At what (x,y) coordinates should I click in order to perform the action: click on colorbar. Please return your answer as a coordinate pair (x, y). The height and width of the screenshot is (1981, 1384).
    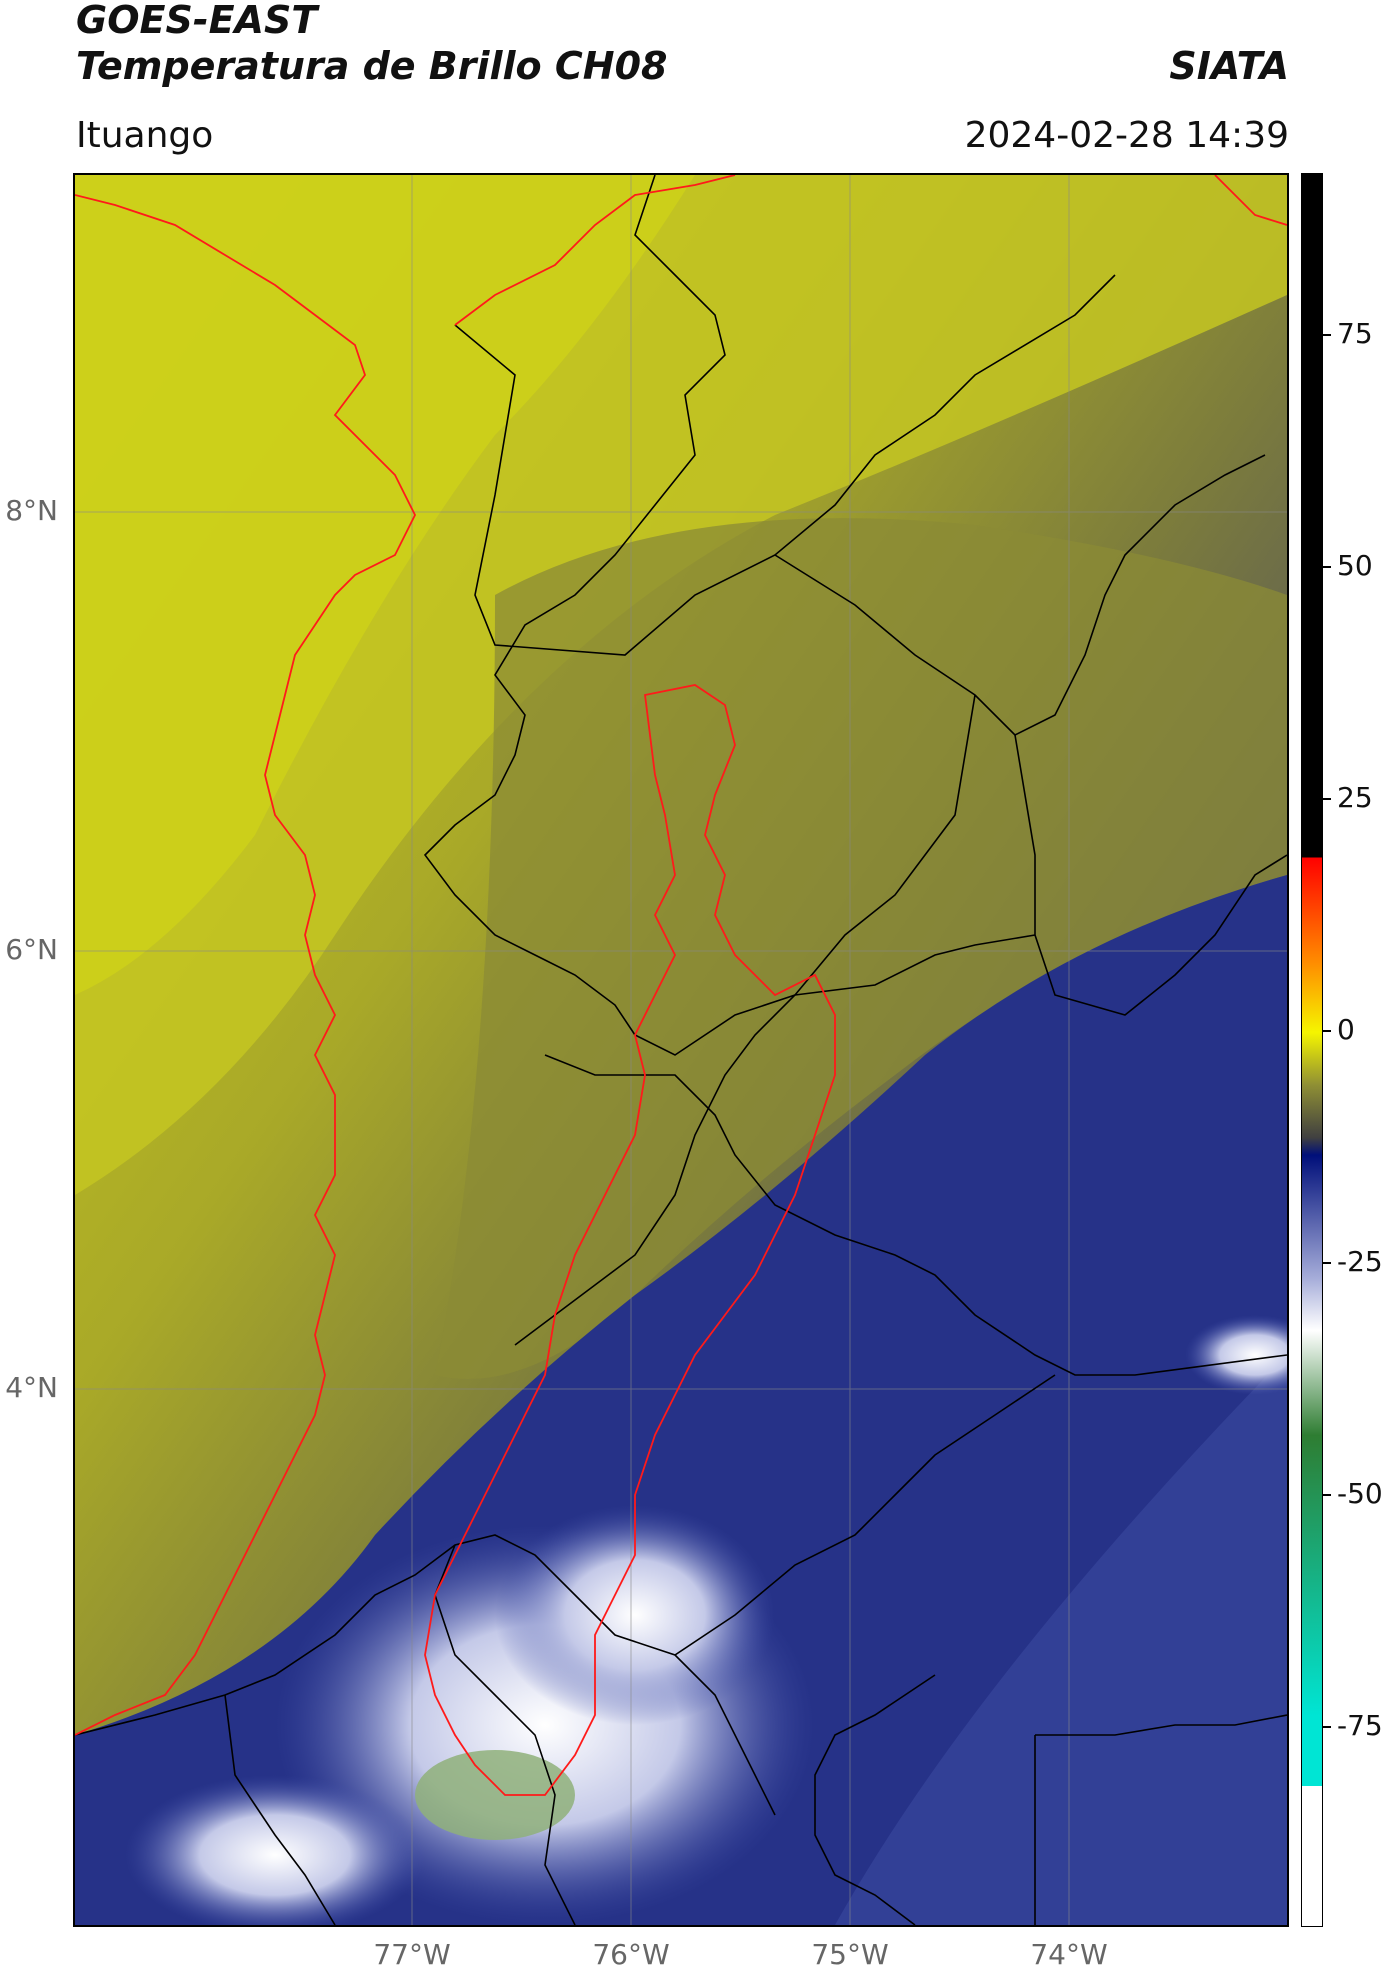
    Looking at the image, I should click on (1312, 1050).